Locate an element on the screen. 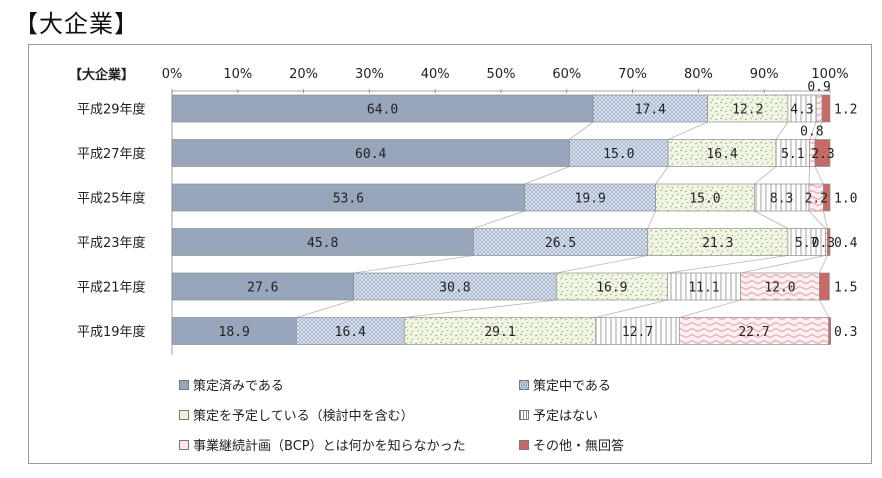 The width and height of the screenshot is (882, 478). legend-label: 予定はない is located at coordinates (566, 416).